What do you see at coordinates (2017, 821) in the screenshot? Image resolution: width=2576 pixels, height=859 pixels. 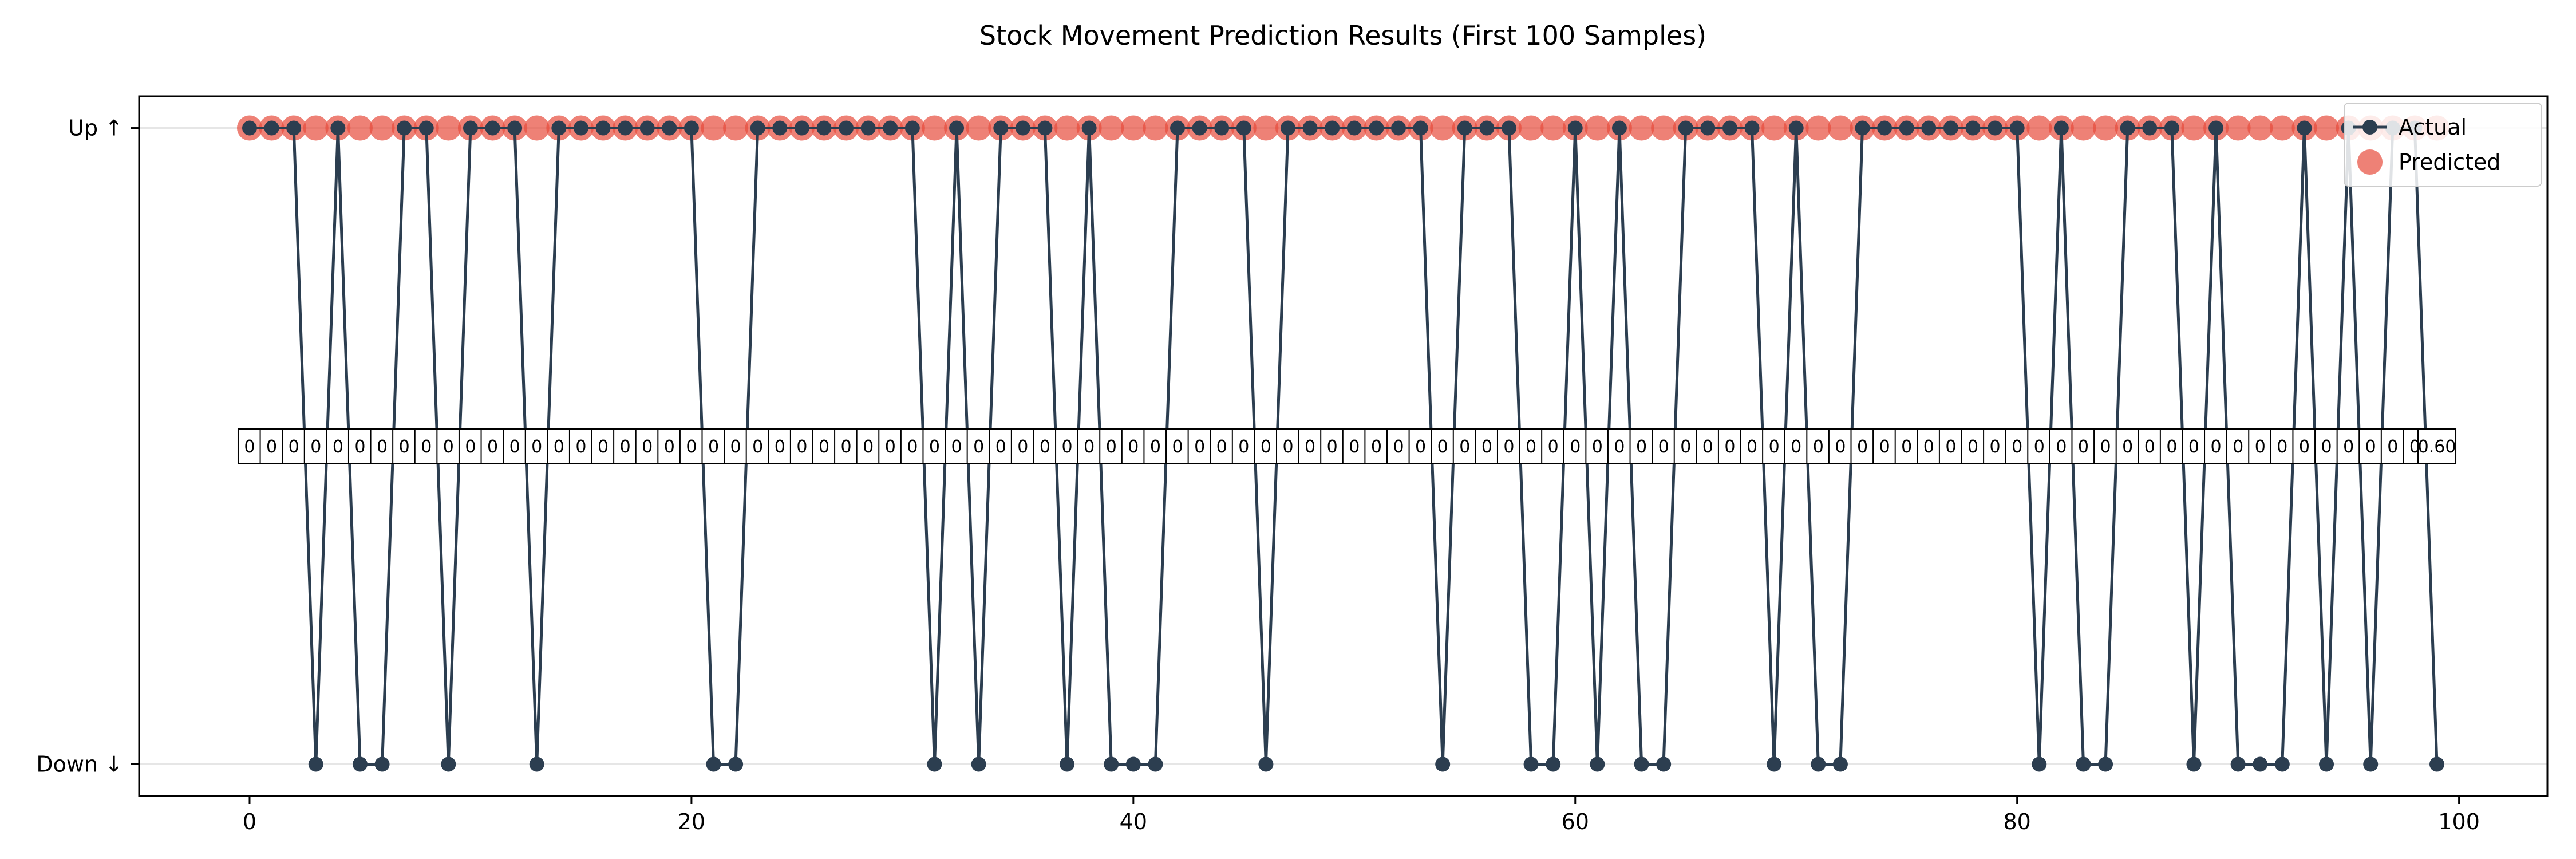 I see `x-tick-label: 80` at bounding box center [2017, 821].